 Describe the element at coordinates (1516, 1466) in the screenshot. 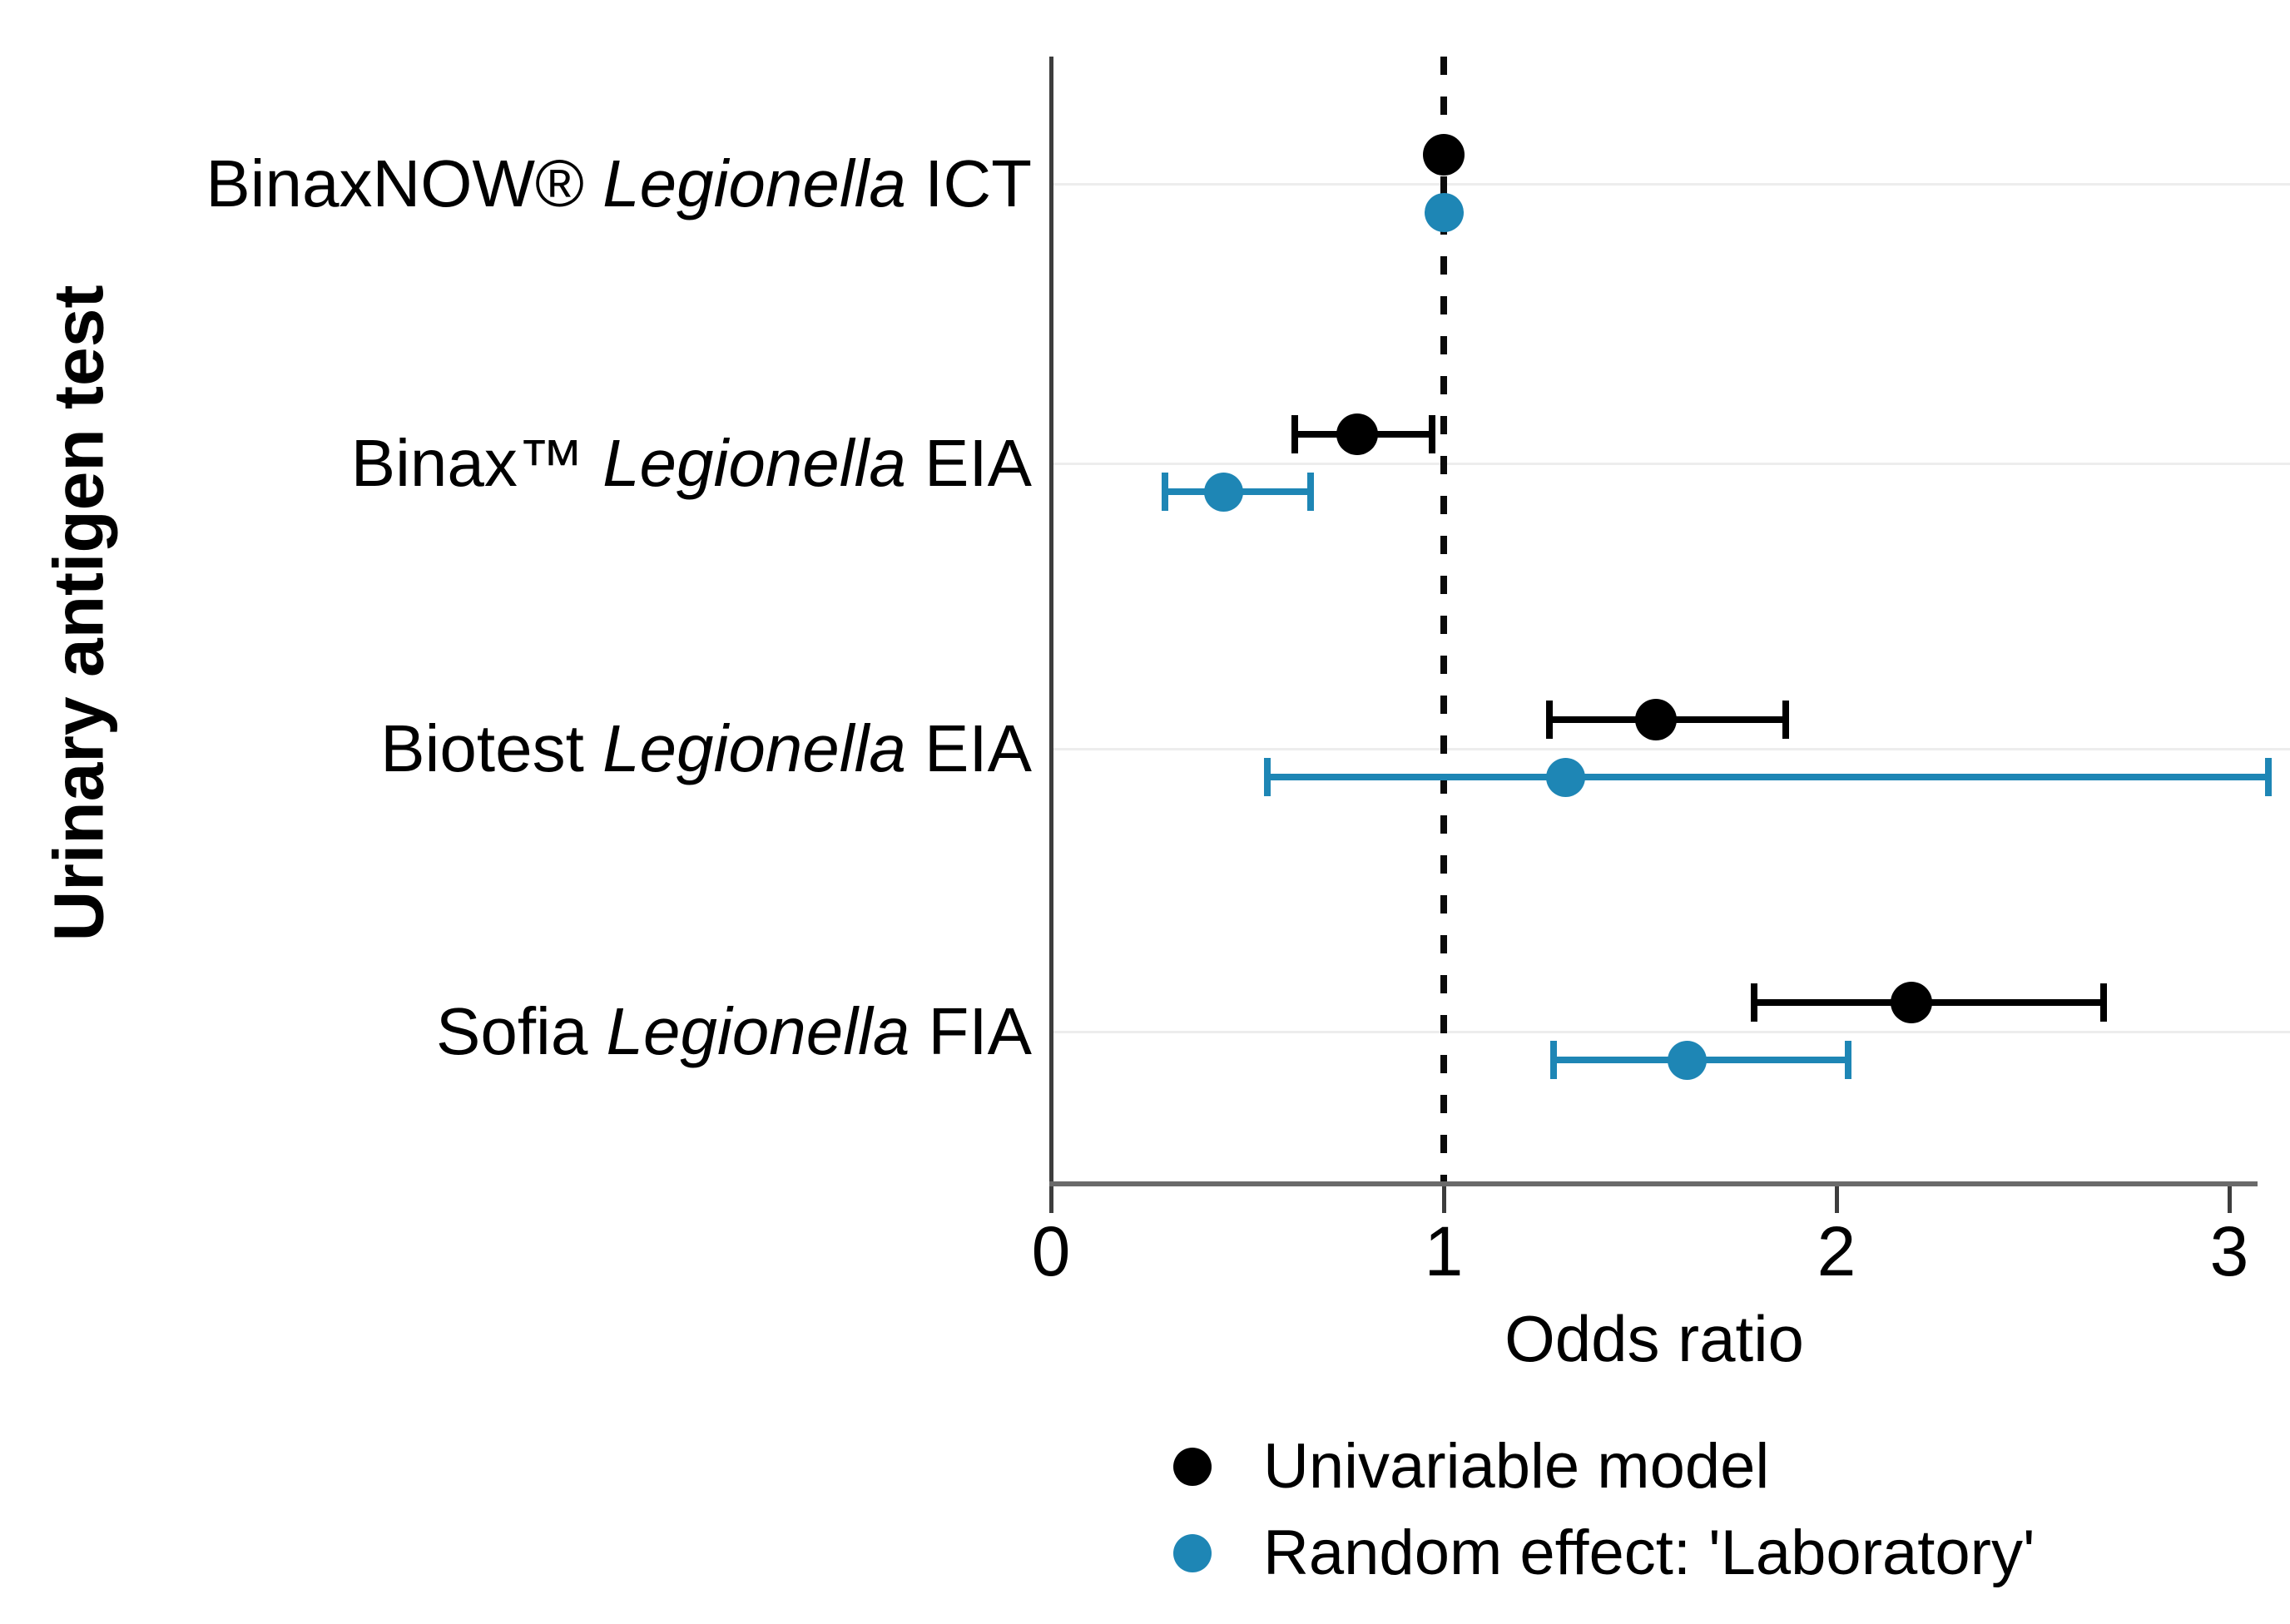

I see `legend-label: Univariable model` at that location.